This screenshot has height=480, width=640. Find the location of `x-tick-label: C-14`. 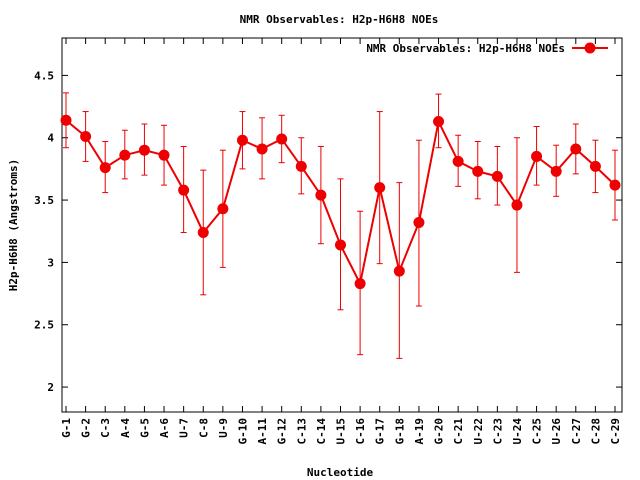

x-tick-label: C-14 is located at coordinates (321, 431).